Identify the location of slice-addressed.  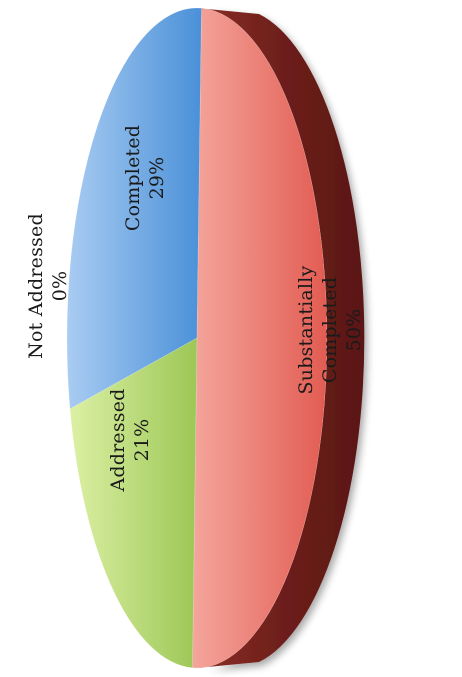
(133, 503).